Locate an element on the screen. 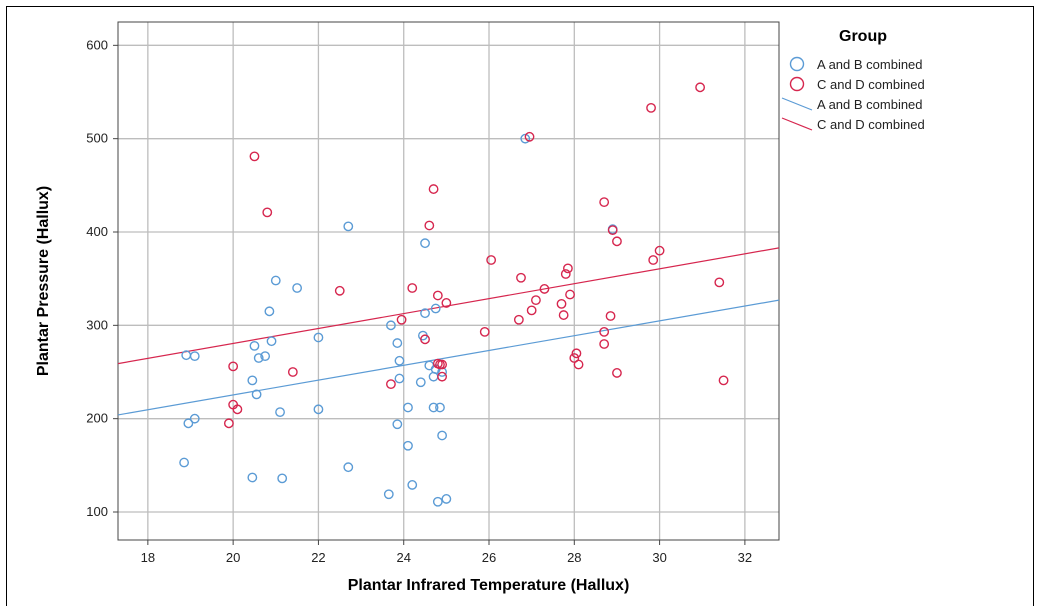  y-axis-ticks: 100 200 300 400 500 600 is located at coordinates (102, 278).